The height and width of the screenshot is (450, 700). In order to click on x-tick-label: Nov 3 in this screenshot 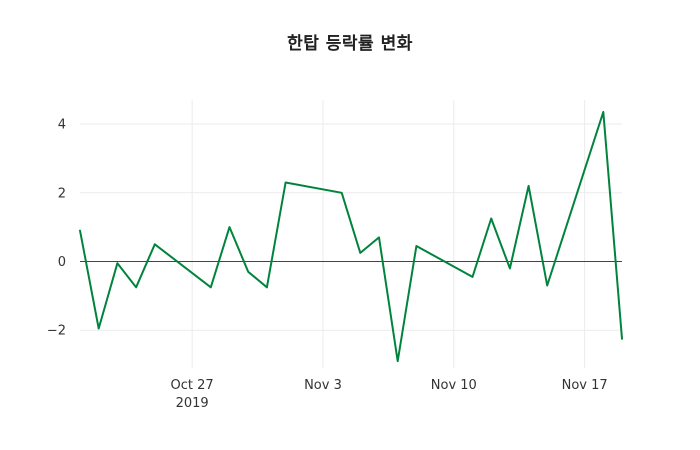, I will do `click(323, 385)`.